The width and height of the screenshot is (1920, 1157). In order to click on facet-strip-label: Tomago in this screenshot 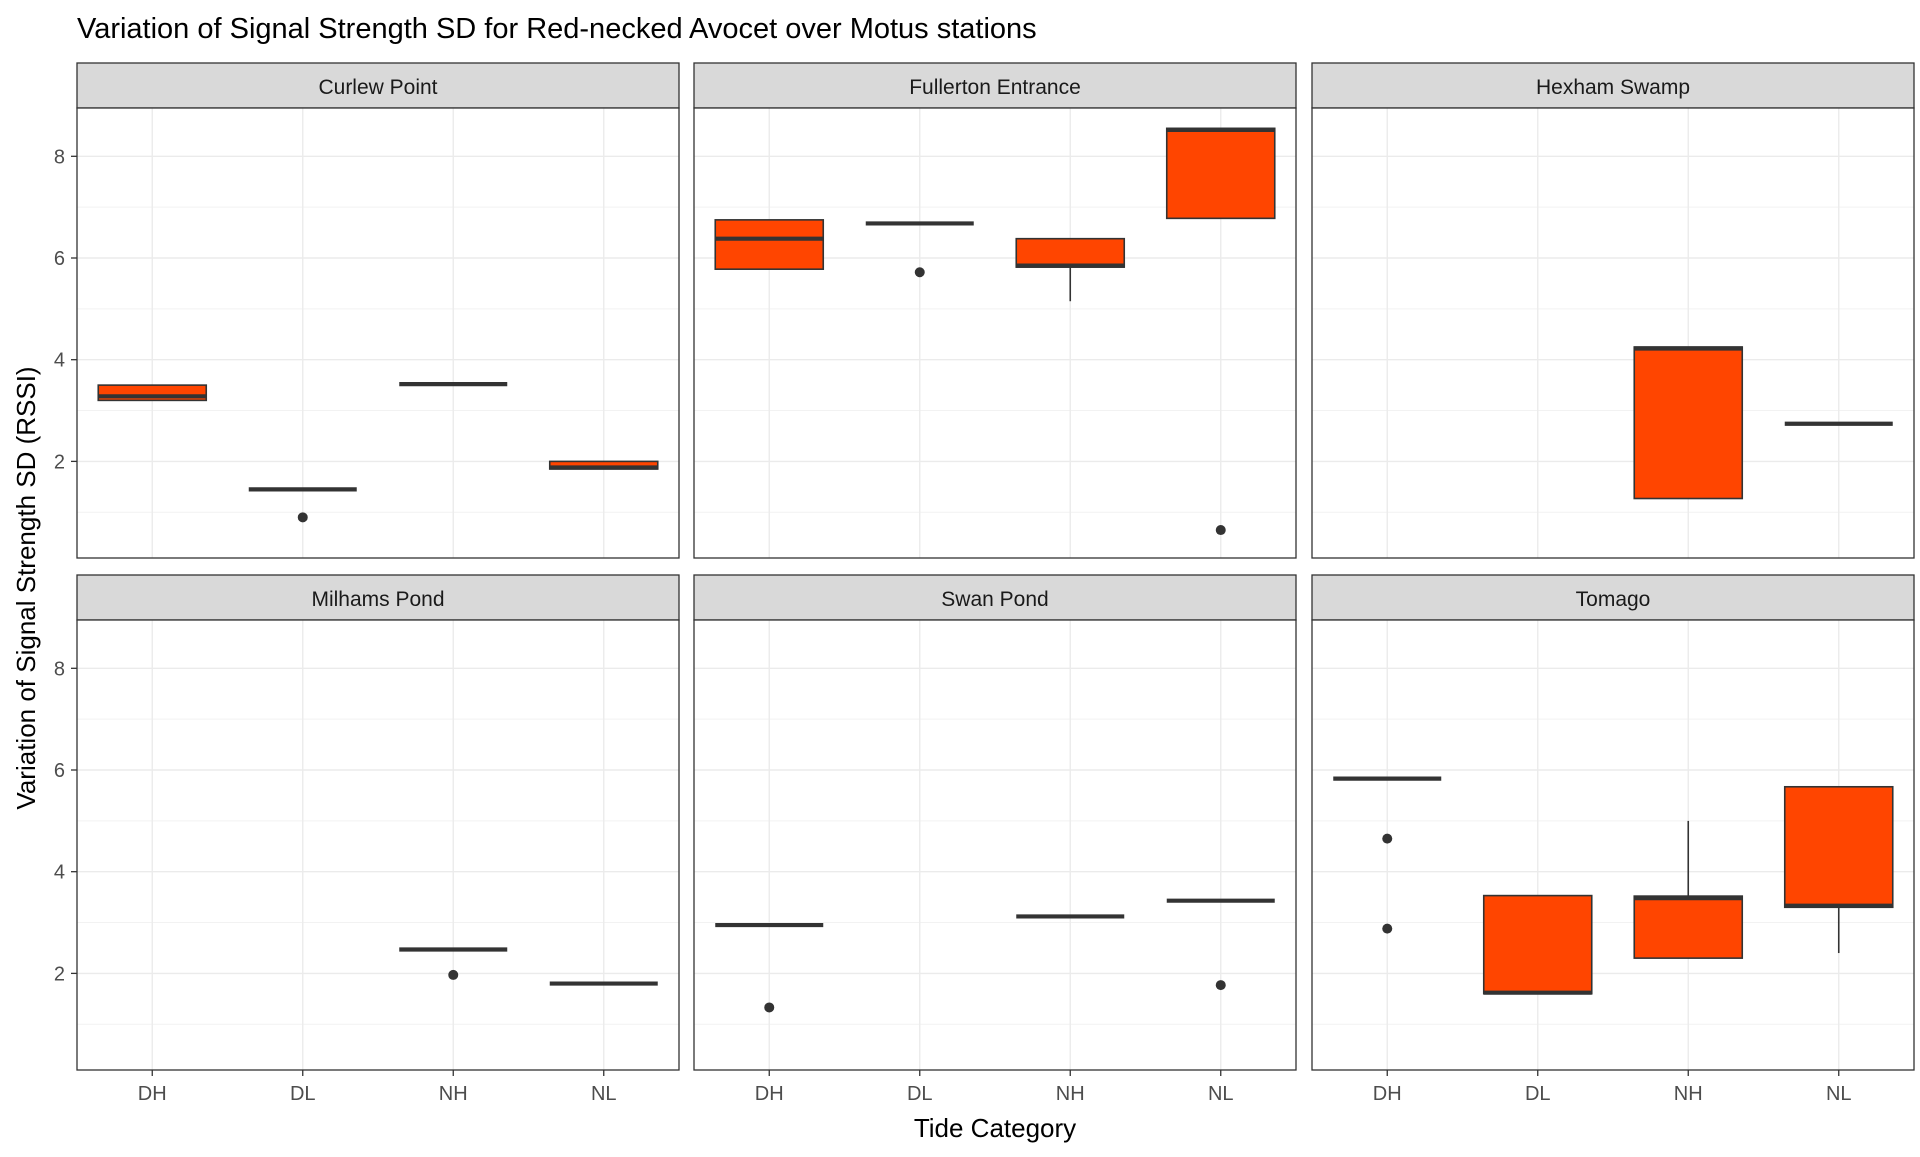, I will do `click(1613, 599)`.